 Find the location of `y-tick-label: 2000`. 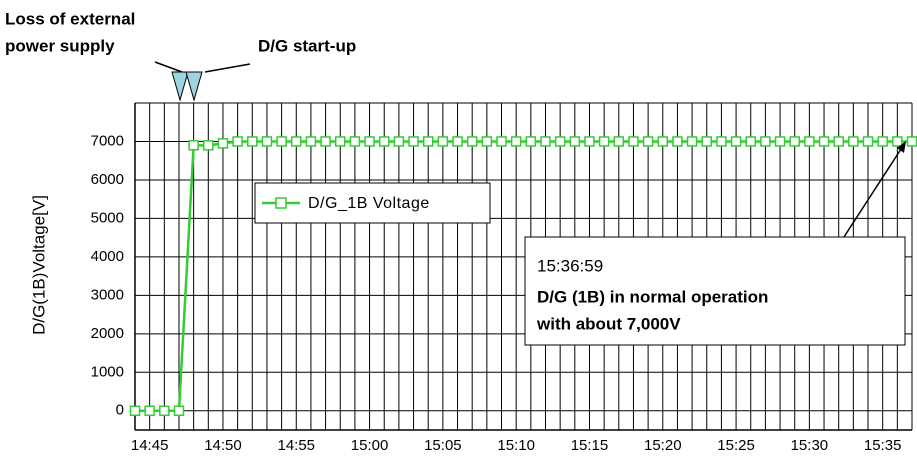

y-tick-label: 2000 is located at coordinates (107, 333).